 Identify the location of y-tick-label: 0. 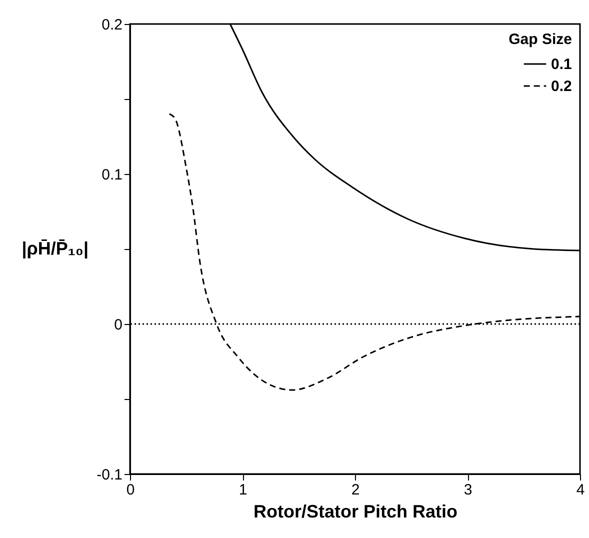
(118, 325).